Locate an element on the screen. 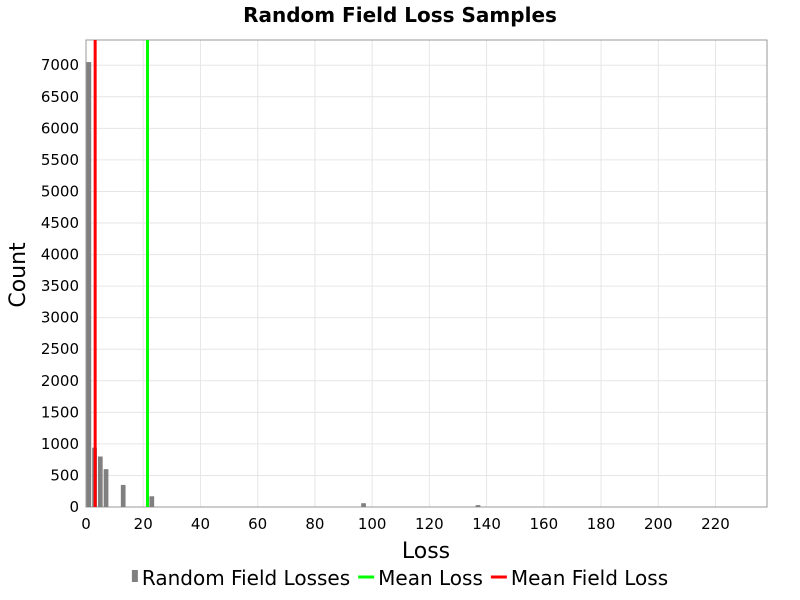  y-tick-label: 5000 is located at coordinates (60, 191).